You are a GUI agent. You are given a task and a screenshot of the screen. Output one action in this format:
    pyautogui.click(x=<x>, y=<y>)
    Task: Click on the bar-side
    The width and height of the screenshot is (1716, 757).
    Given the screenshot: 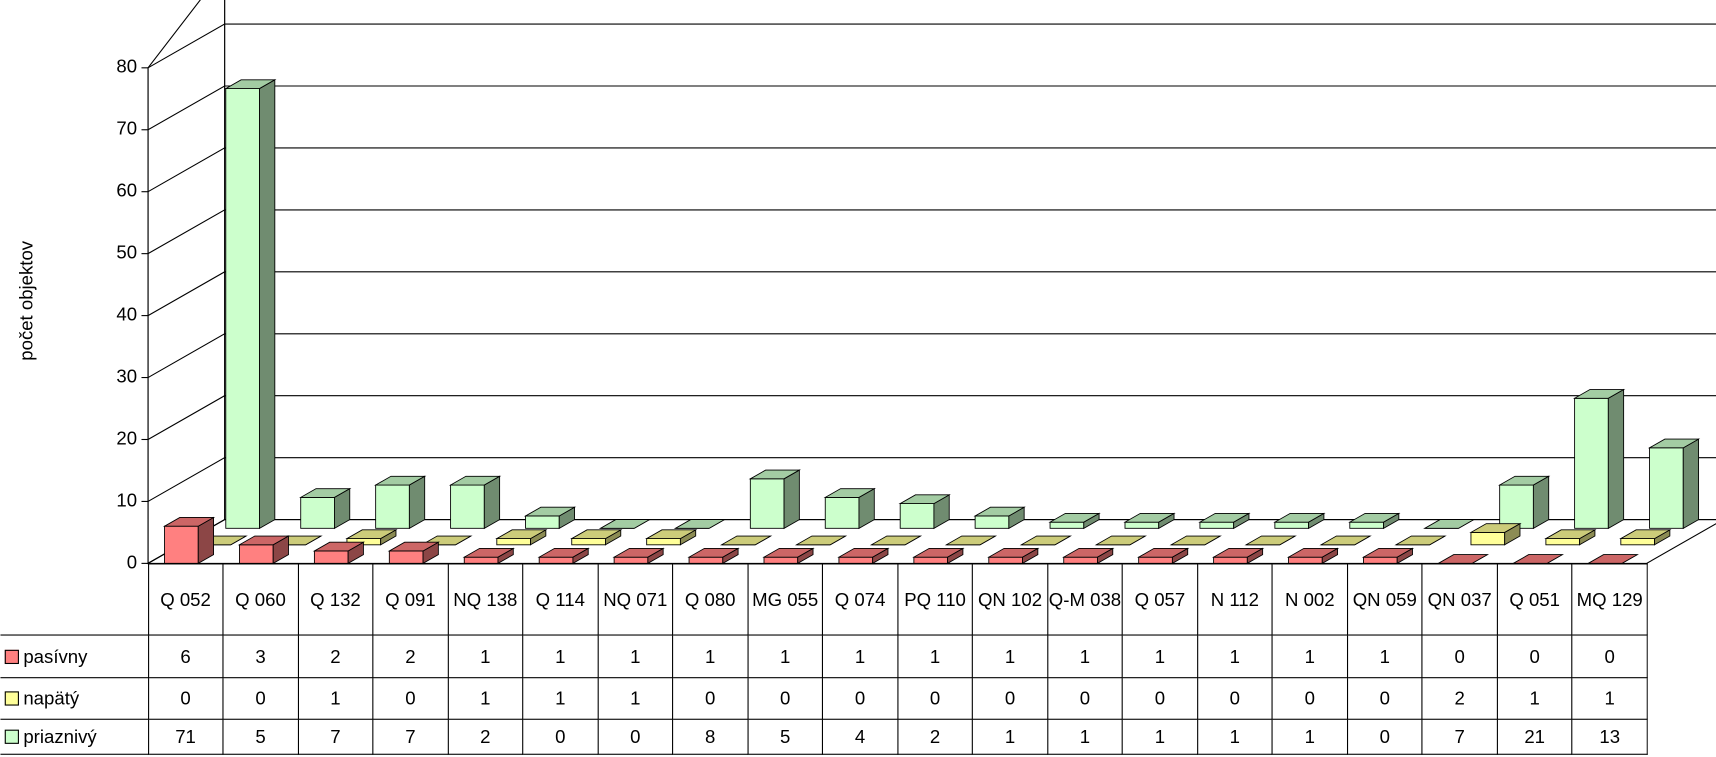 What is the action you would take?
    pyautogui.click(x=1691, y=484)
    